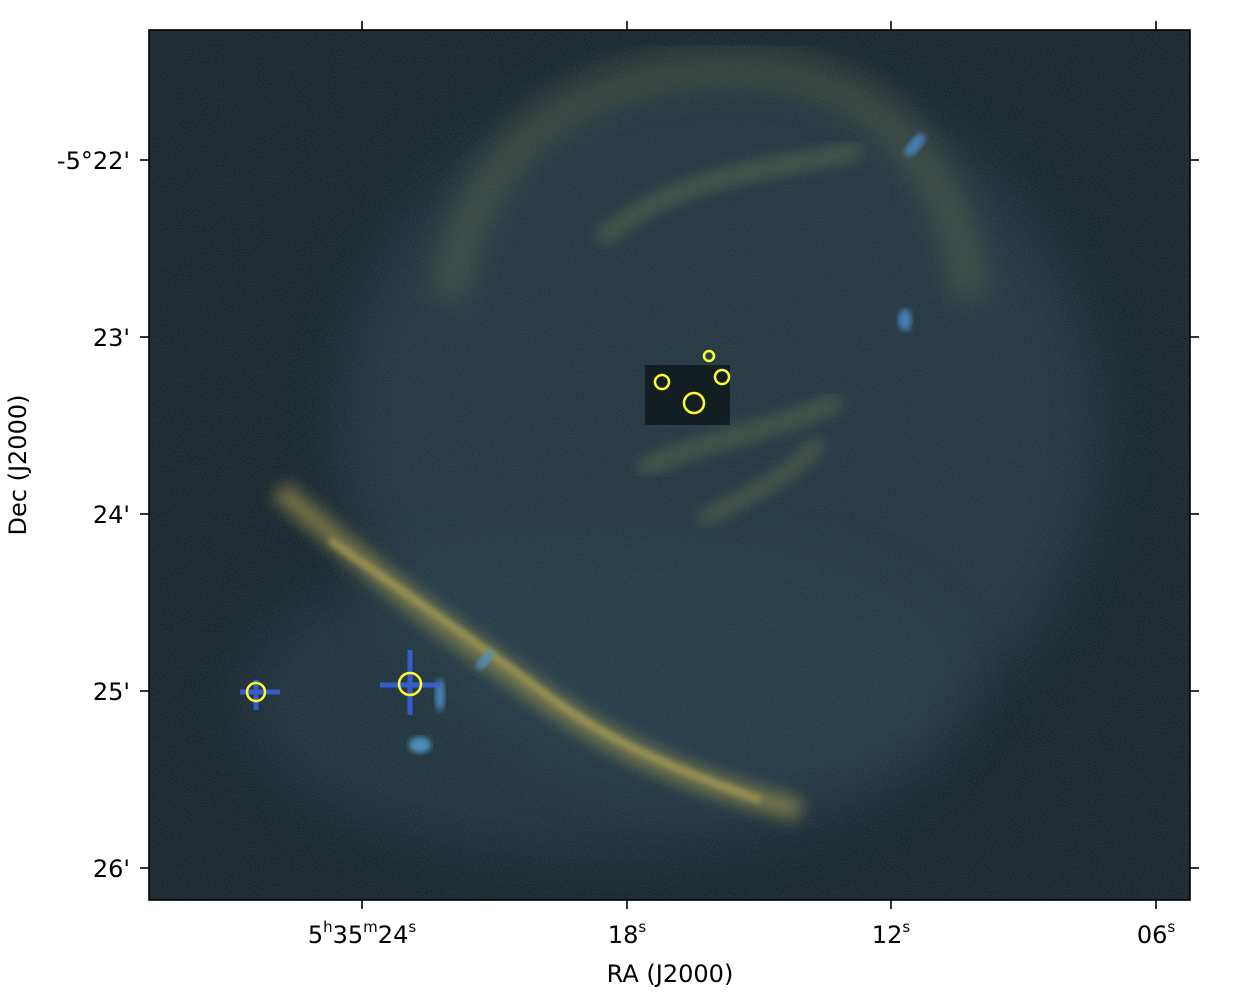 The width and height of the screenshot is (1240, 1000). I want to click on source-markers, so click(488, 526).